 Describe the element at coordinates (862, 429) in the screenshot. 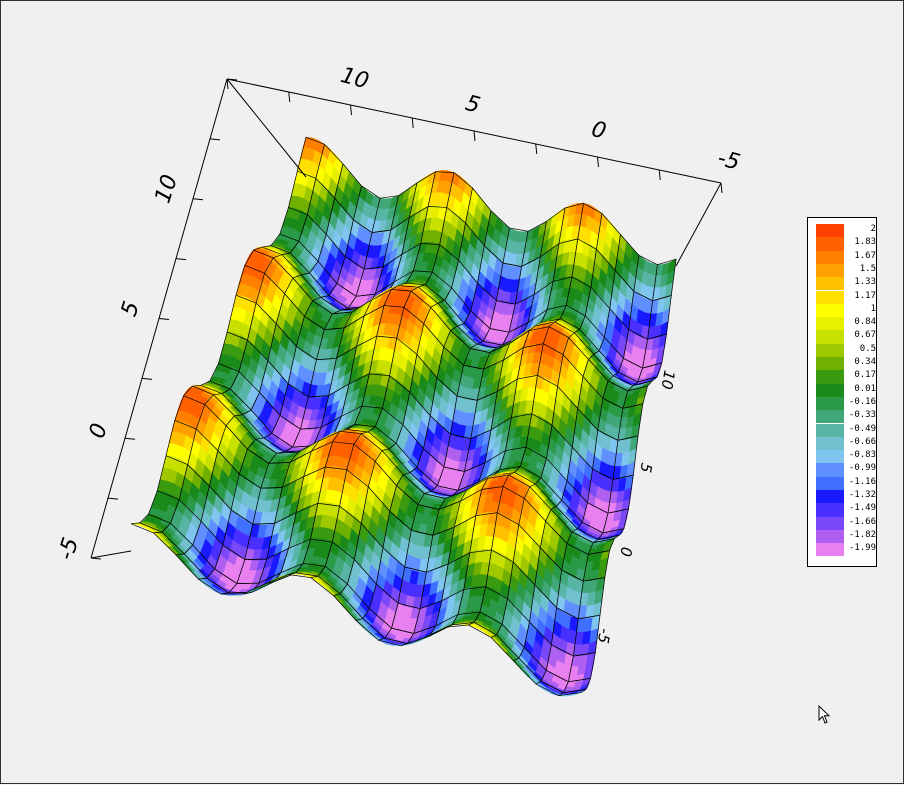

I see `legend-label: -0.49` at that location.